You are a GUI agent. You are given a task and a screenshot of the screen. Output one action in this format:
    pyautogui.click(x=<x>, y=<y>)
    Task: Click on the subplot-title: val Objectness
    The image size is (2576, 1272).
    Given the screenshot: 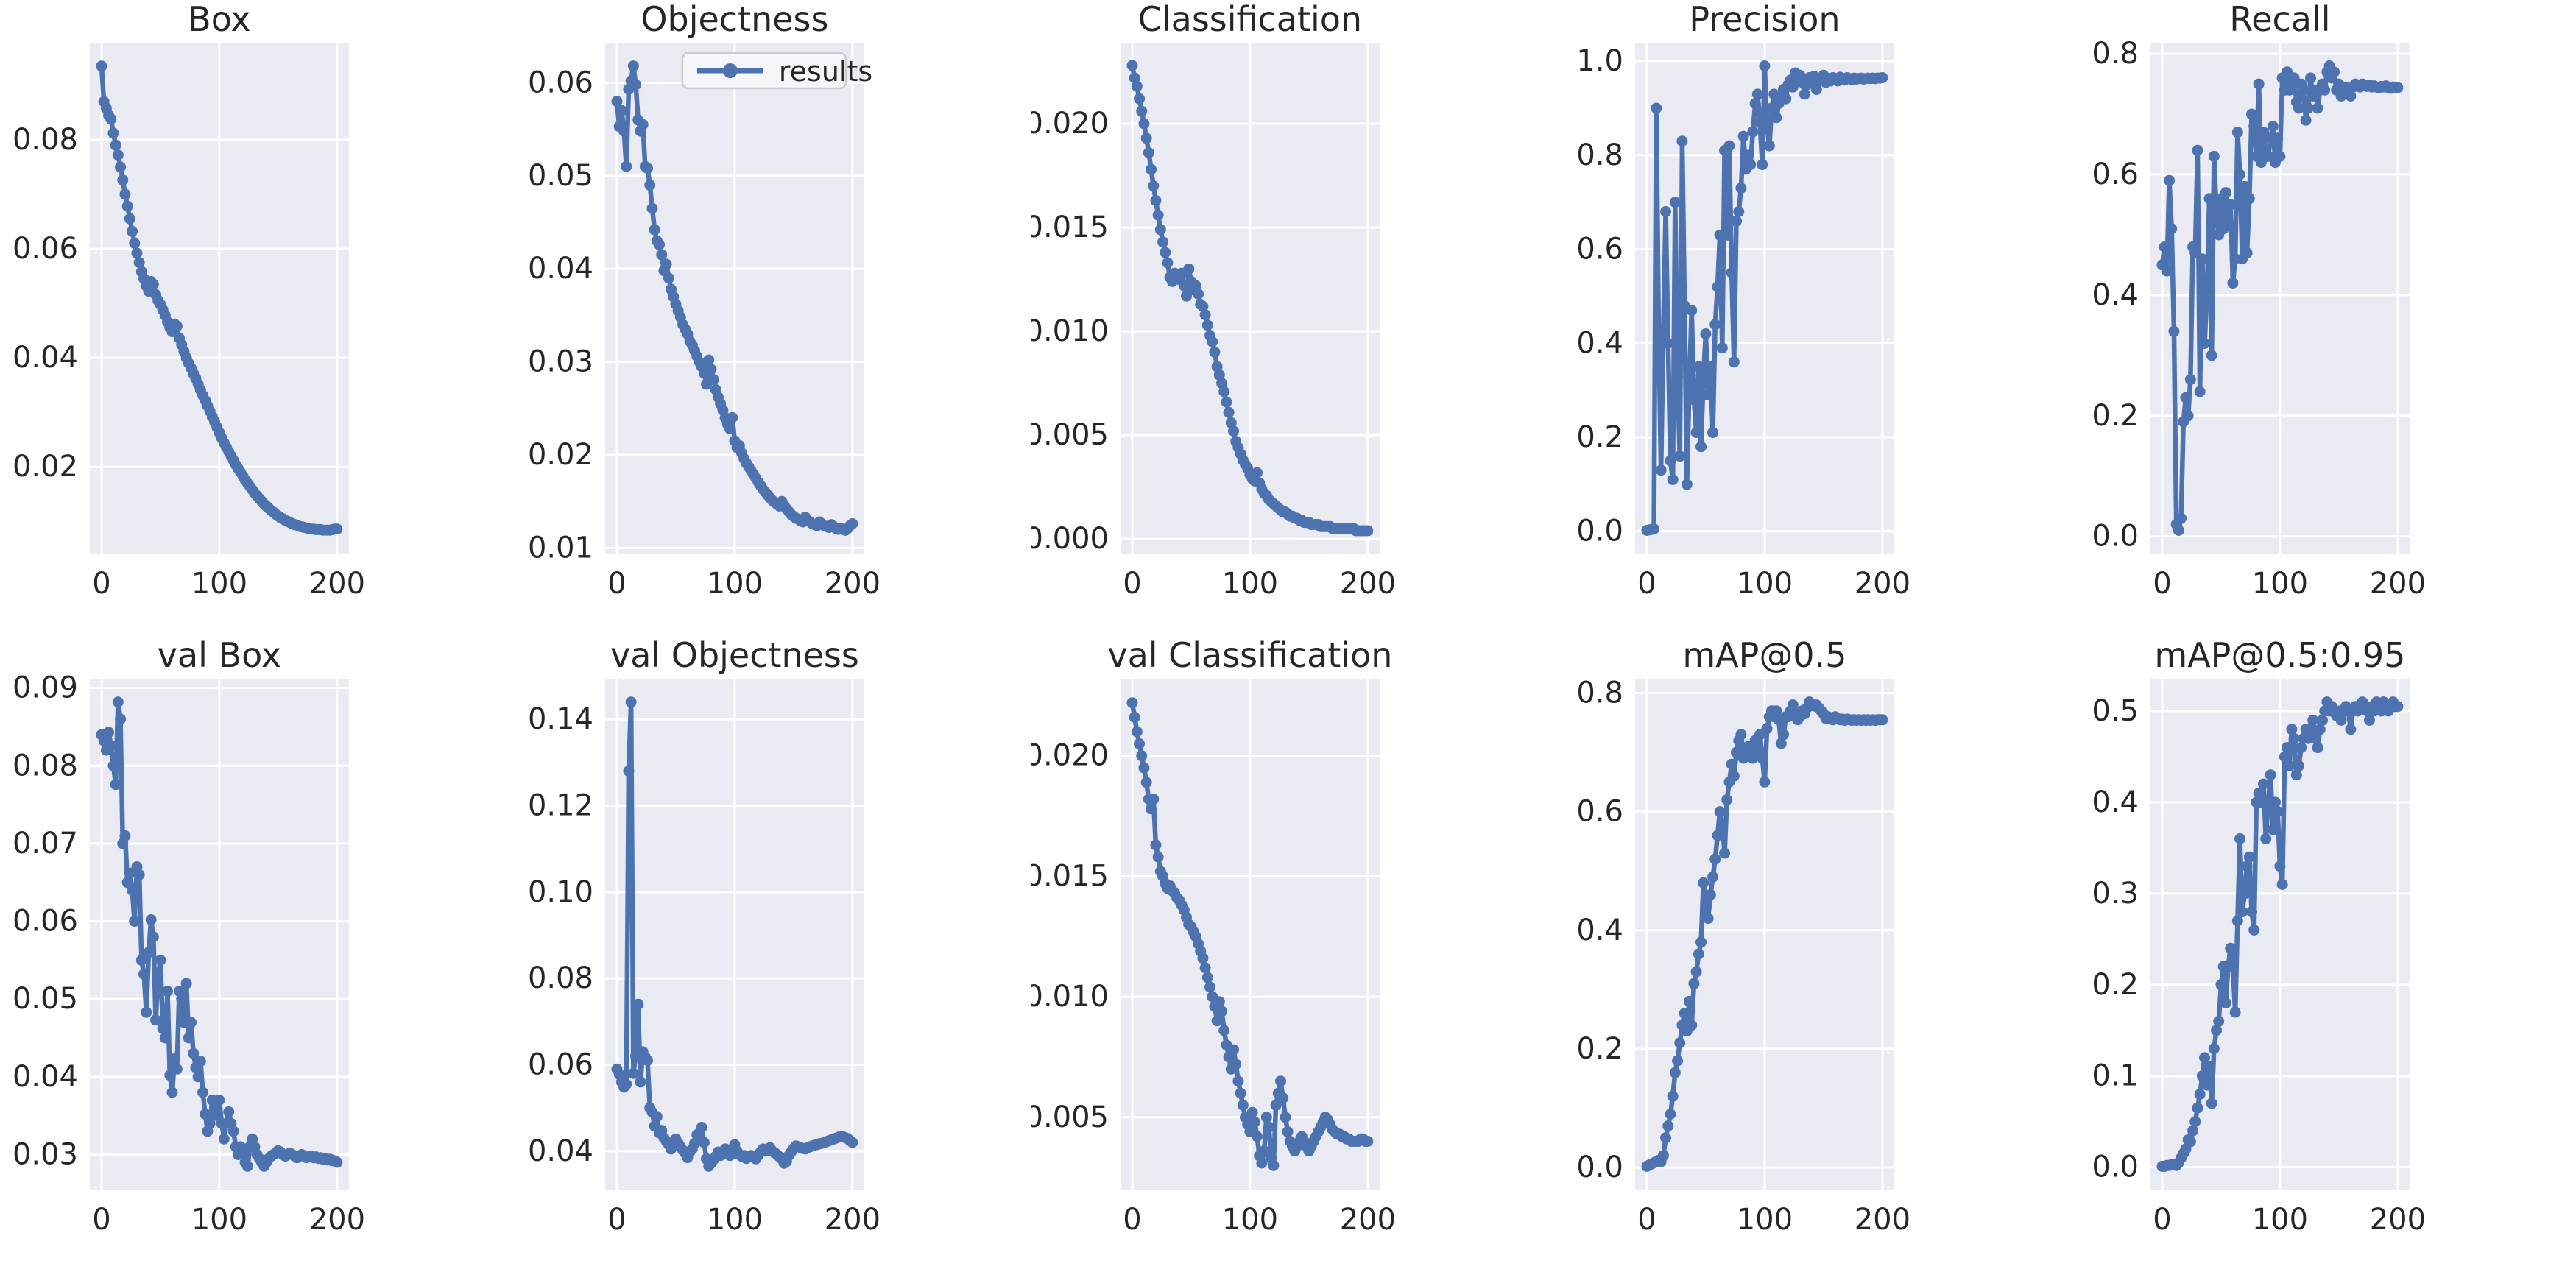 What is the action you would take?
    pyautogui.click(x=734, y=655)
    